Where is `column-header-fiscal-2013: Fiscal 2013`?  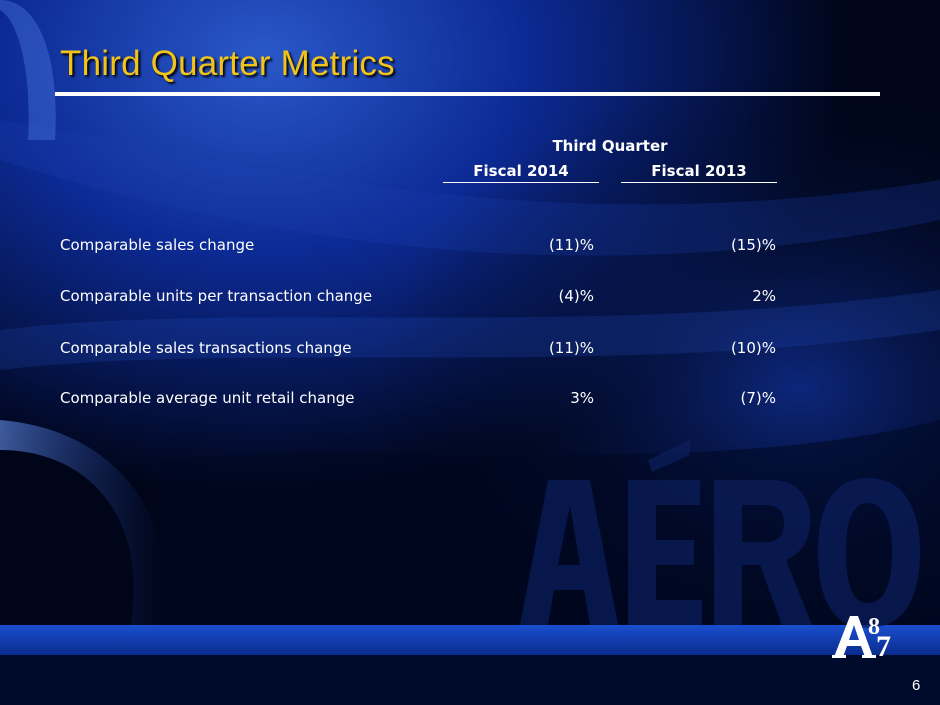 column-header-fiscal-2013: Fiscal 2013 is located at coordinates (699, 172).